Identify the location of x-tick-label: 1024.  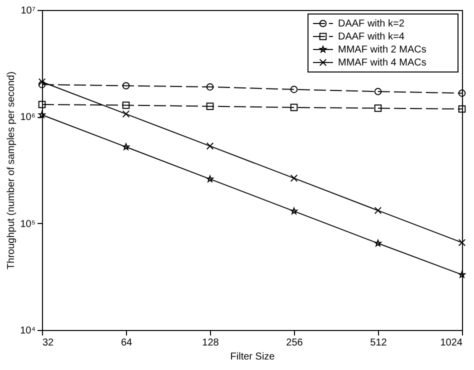
(451, 343).